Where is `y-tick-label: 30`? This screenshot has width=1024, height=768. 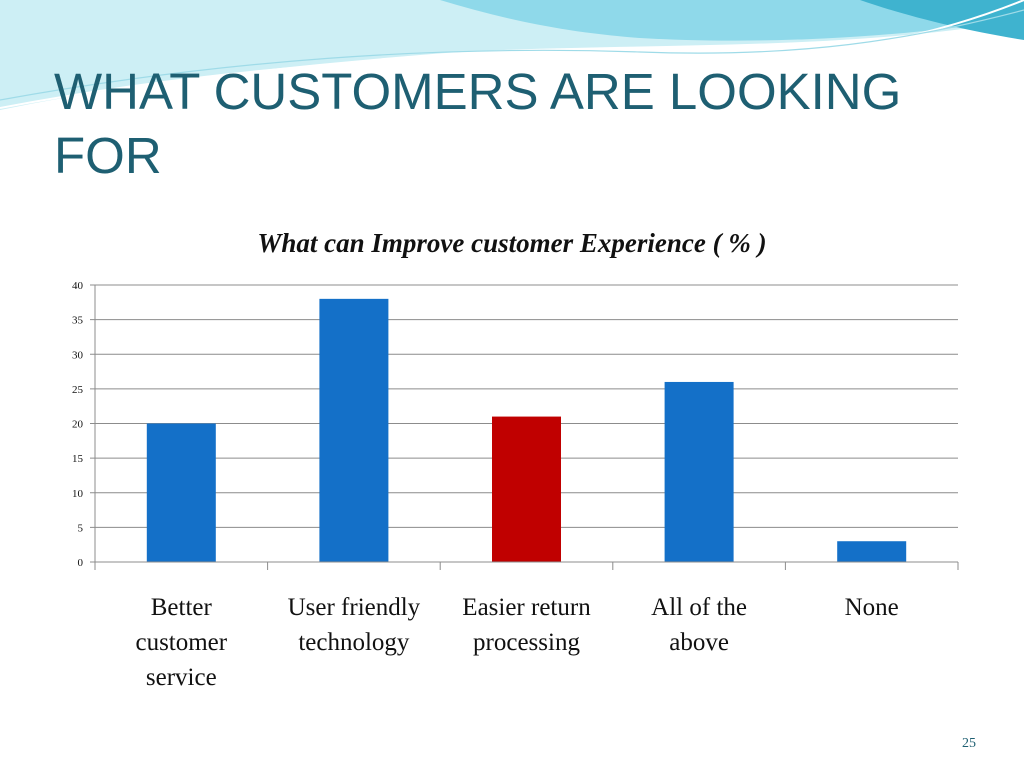
y-tick-label: 30 is located at coordinates (78, 355).